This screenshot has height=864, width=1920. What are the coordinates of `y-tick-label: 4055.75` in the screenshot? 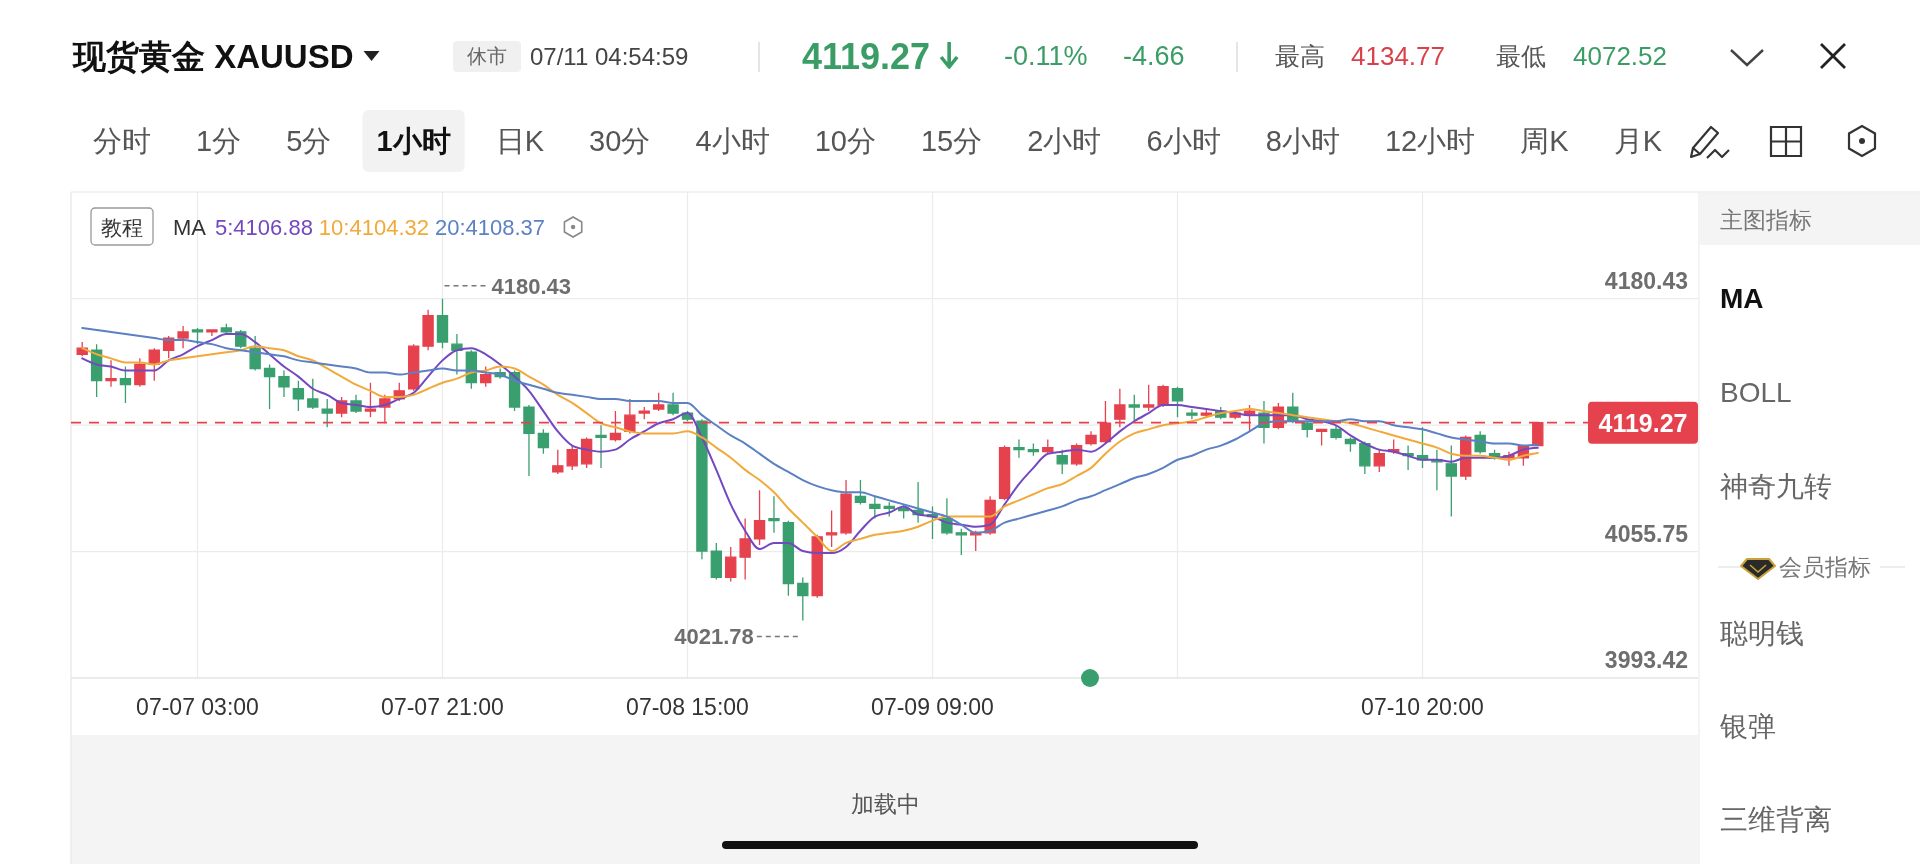 It's located at (1646, 533).